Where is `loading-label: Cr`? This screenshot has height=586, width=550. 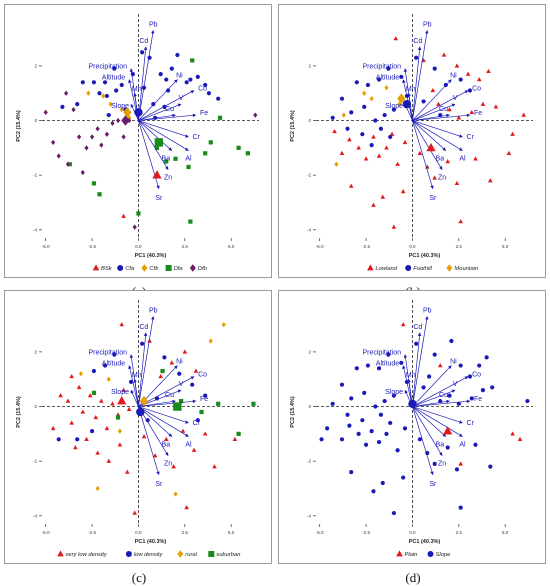 loading-label: Cr is located at coordinates (197, 423).